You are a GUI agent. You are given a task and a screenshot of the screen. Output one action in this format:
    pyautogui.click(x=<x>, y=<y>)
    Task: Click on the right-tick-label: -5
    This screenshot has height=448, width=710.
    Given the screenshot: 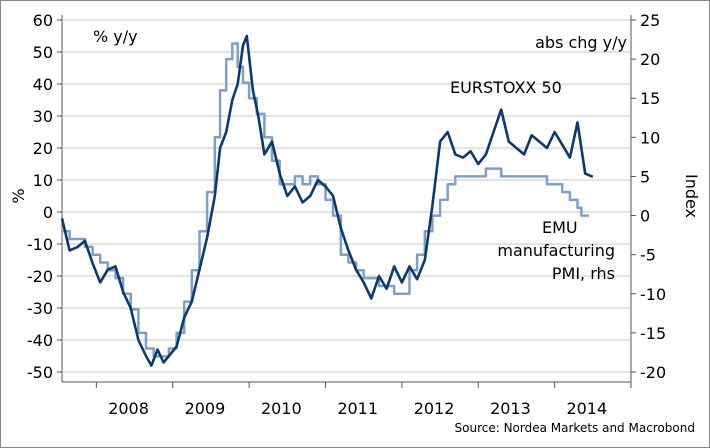 What is the action you would take?
    pyautogui.click(x=648, y=255)
    